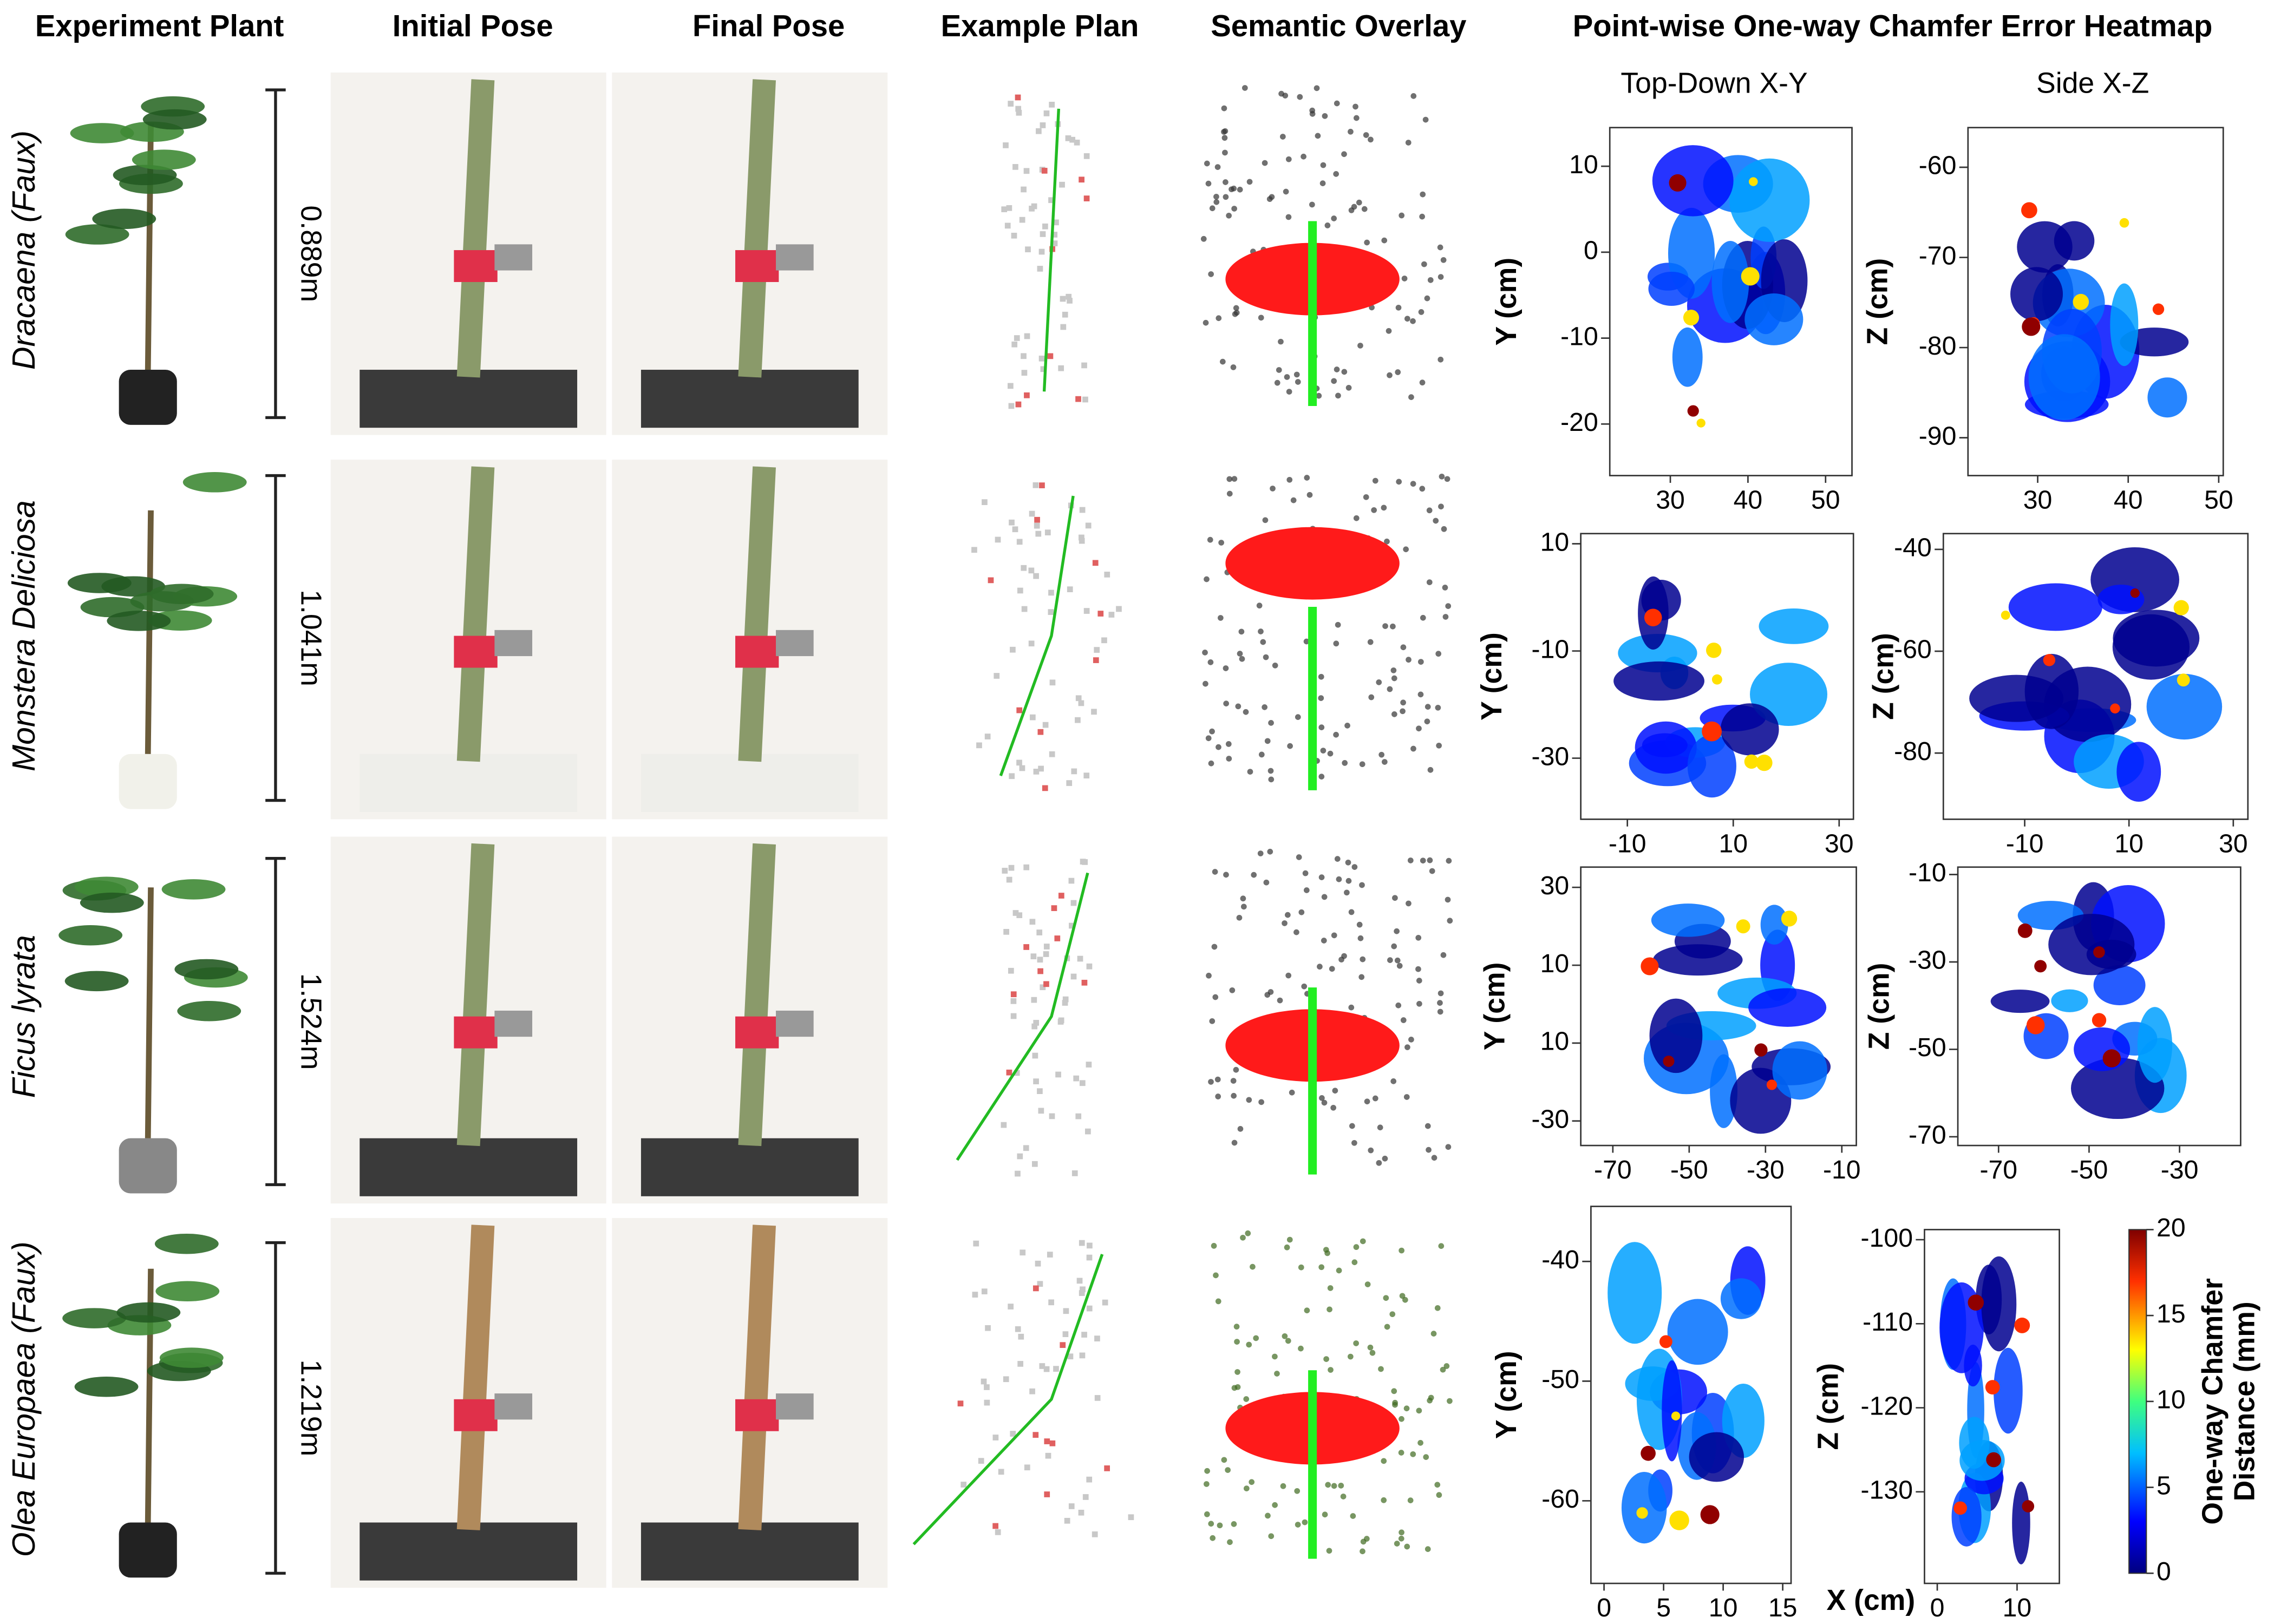  What do you see at coordinates (1560, 1379) in the screenshot?
I see `y-tick-label: -50` at bounding box center [1560, 1379].